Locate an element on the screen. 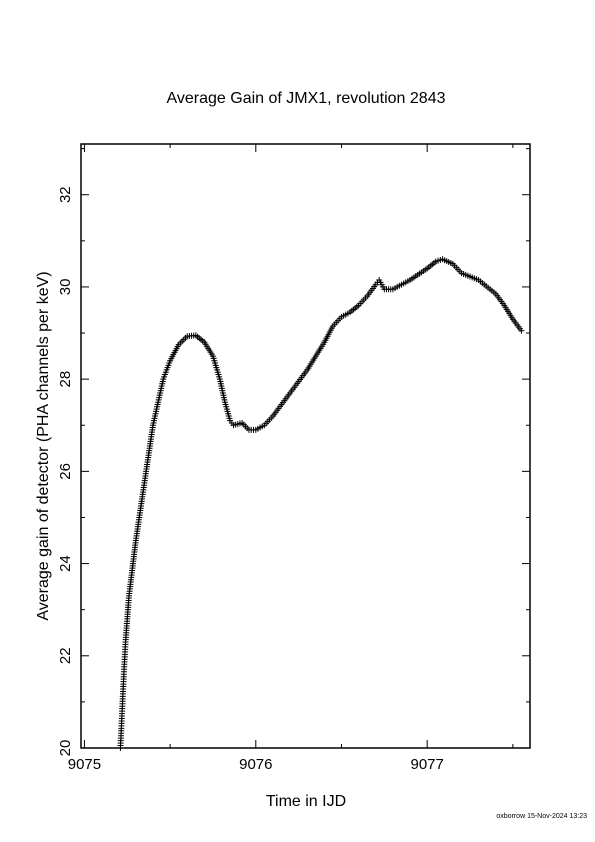 This screenshot has width=595, height=842. y-tick-label: 30 is located at coordinates (65, 287).